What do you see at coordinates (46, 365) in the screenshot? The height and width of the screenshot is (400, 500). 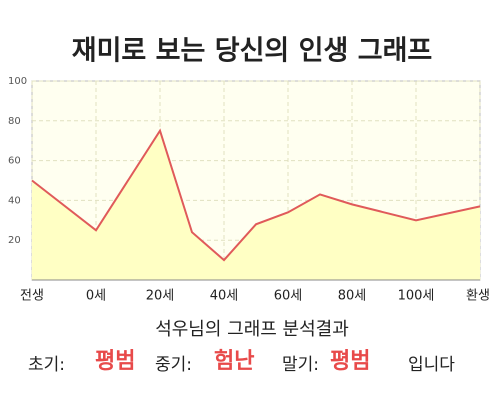 I see `analysis-label: 초기:` at bounding box center [46, 365].